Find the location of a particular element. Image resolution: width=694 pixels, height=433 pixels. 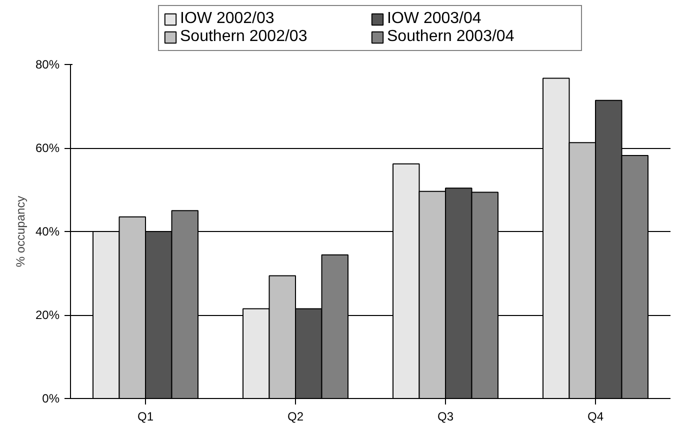

y-tick-label: 40% is located at coordinates (47, 231).